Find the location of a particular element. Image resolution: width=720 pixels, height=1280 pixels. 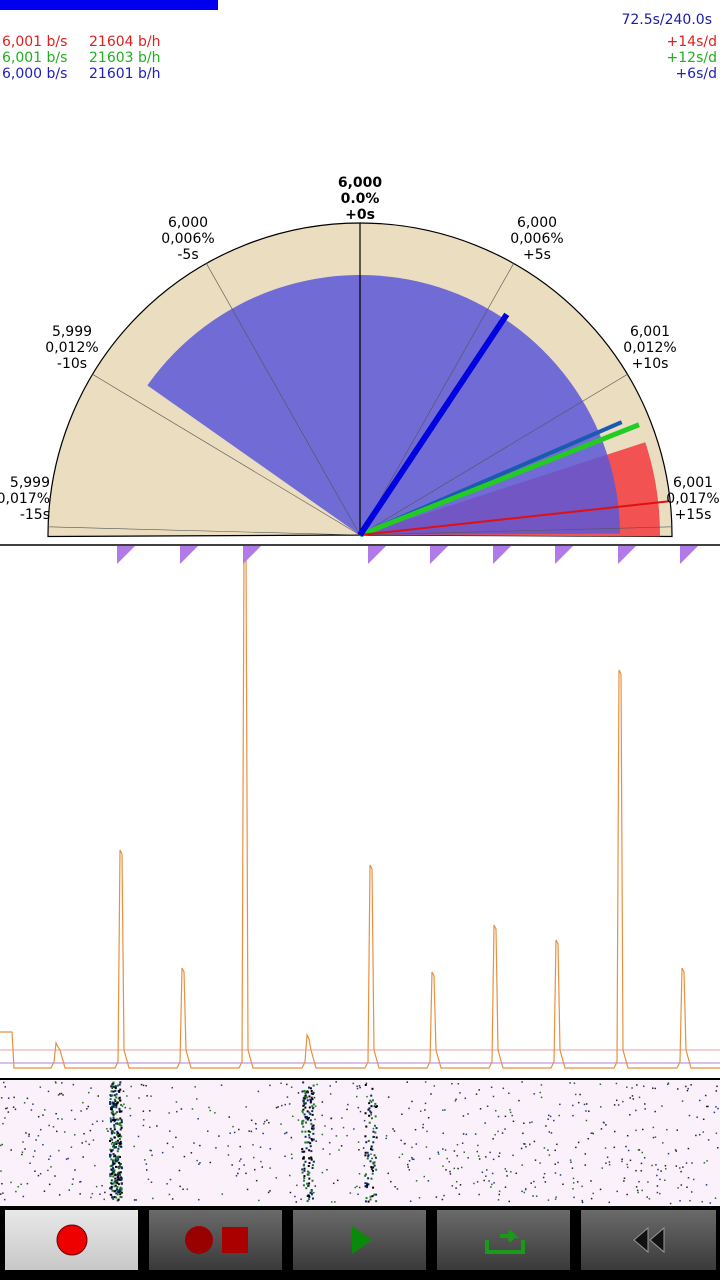

loop-button is located at coordinates (503, 1240).